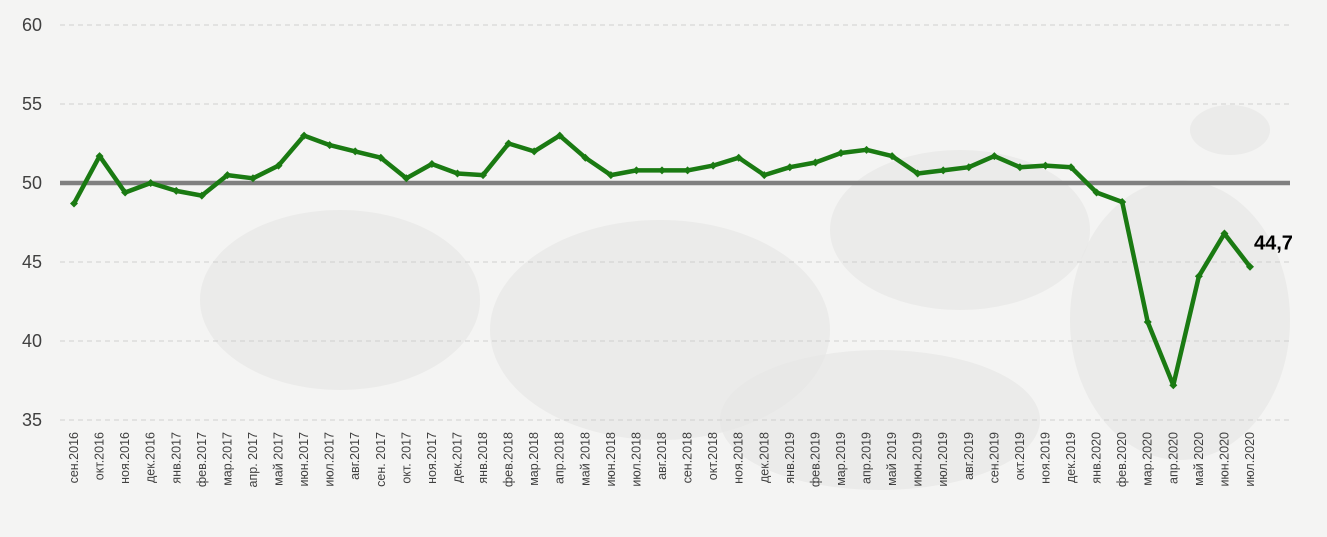 The height and width of the screenshot is (537, 1327). Describe the element at coordinates (790, 458) in the screenshot. I see `x-tick-label: янв.2019` at that location.